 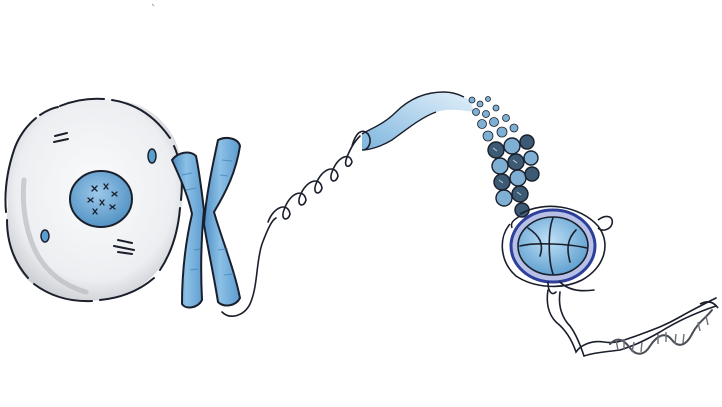 What do you see at coordinates (493, 119) in the screenshot?
I see `nucleosome-beads` at bounding box center [493, 119].